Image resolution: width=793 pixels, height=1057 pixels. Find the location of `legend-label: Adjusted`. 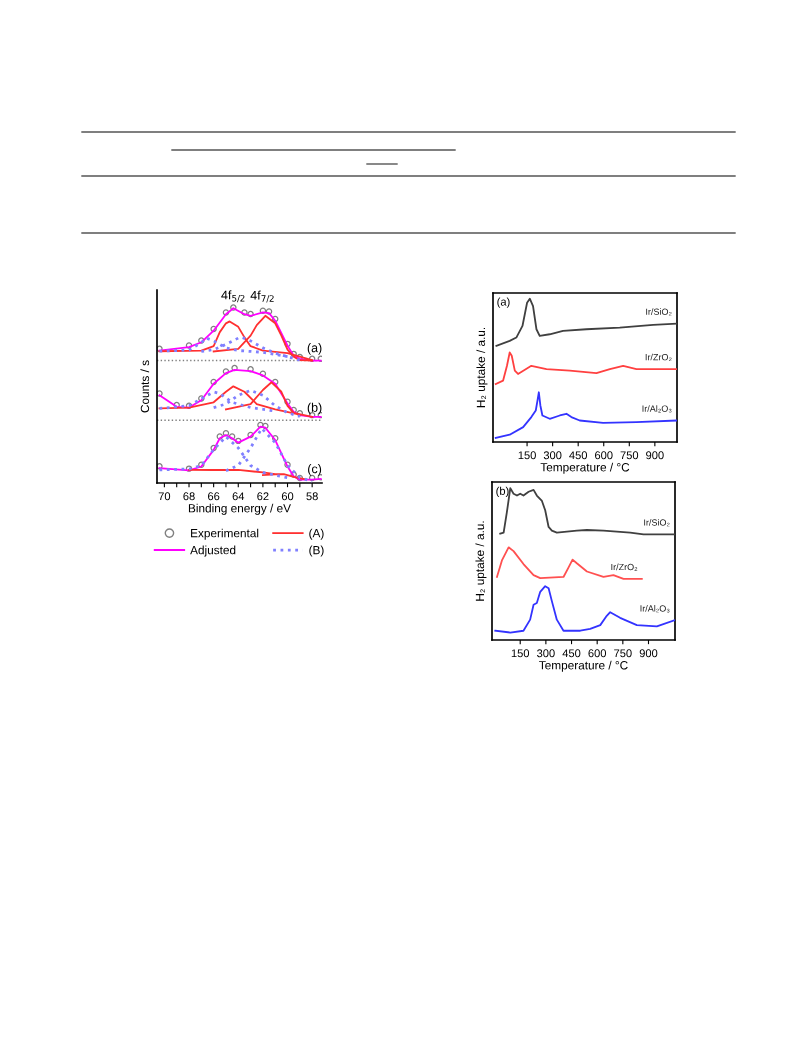

legend-label: Adjusted is located at coordinates (213, 551).